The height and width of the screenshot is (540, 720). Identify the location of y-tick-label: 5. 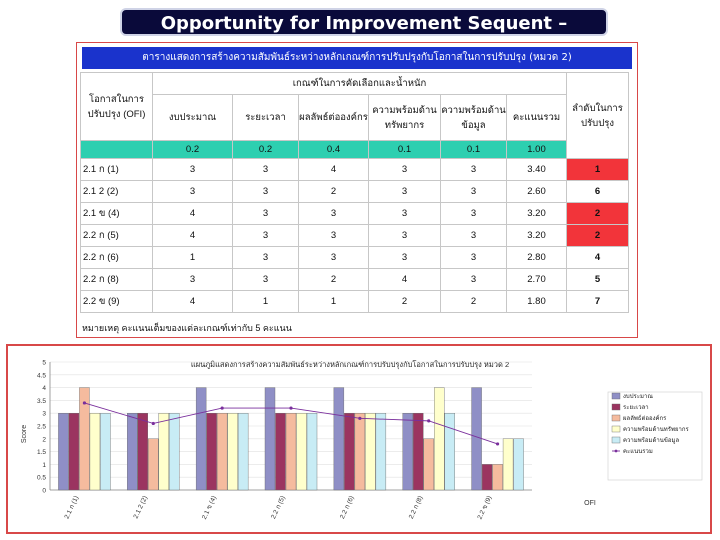
(44, 363).